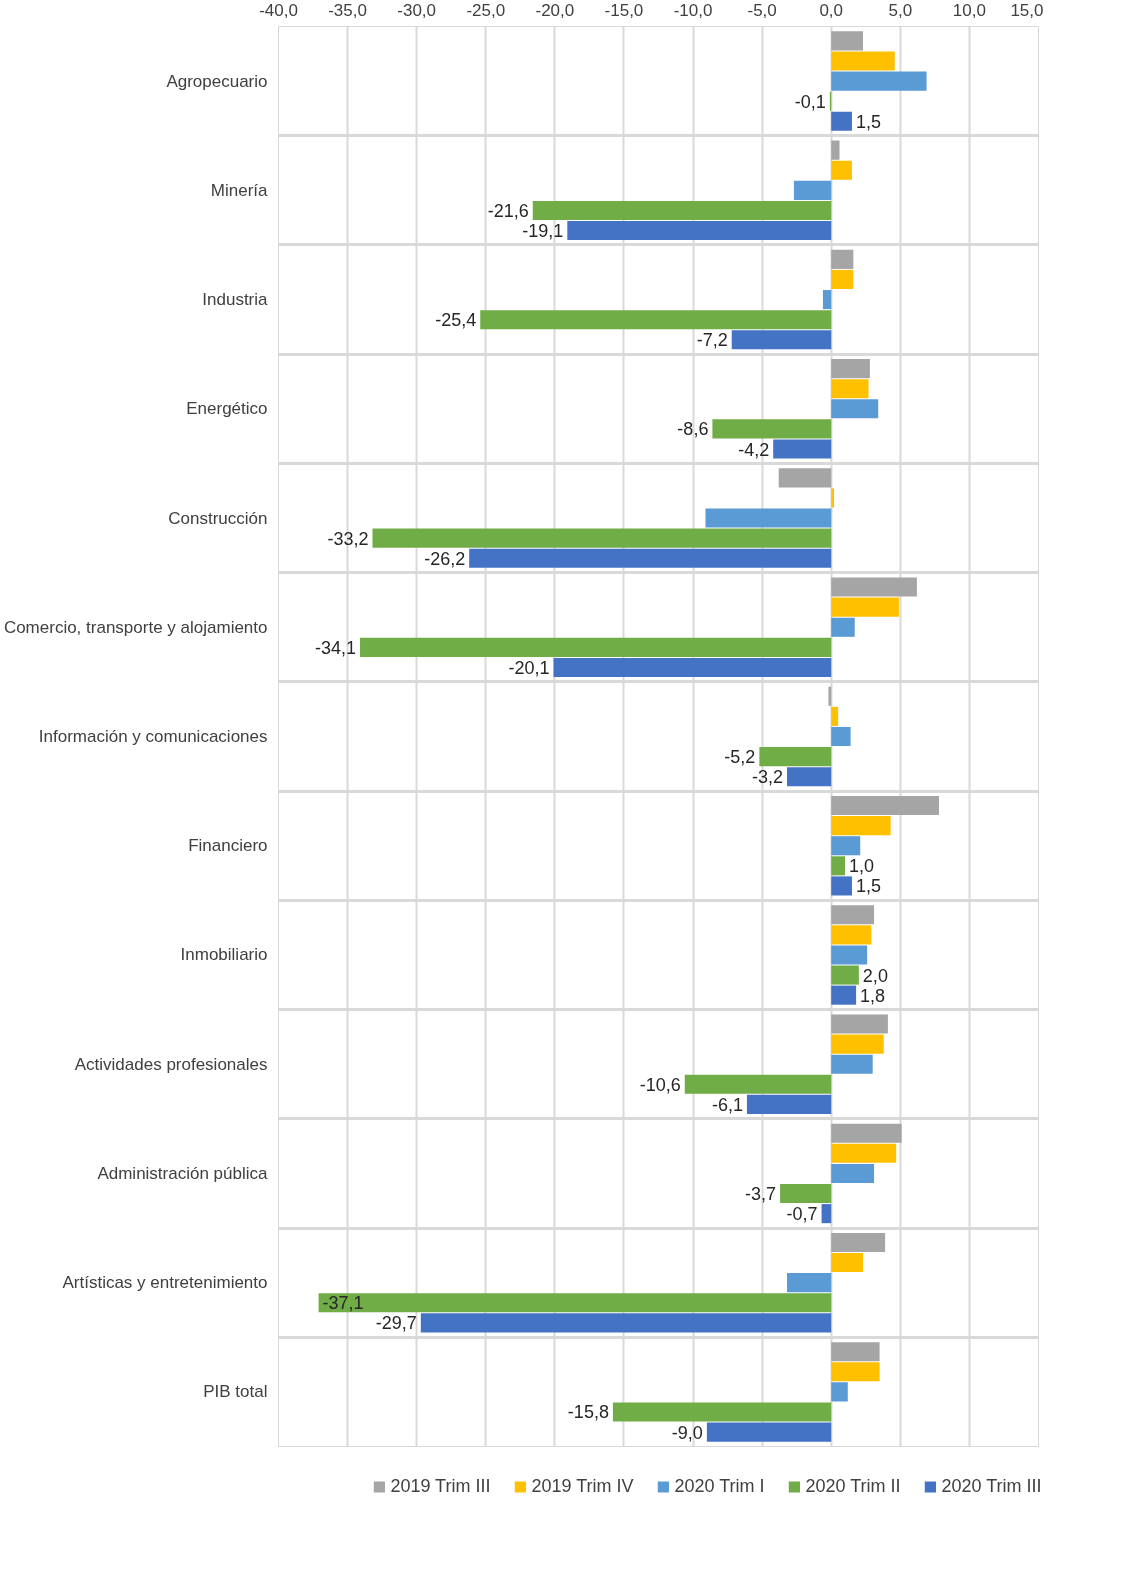  Describe the element at coordinates (853, 1486) in the screenshot. I see `legend-label: 2020 Trim II` at that location.